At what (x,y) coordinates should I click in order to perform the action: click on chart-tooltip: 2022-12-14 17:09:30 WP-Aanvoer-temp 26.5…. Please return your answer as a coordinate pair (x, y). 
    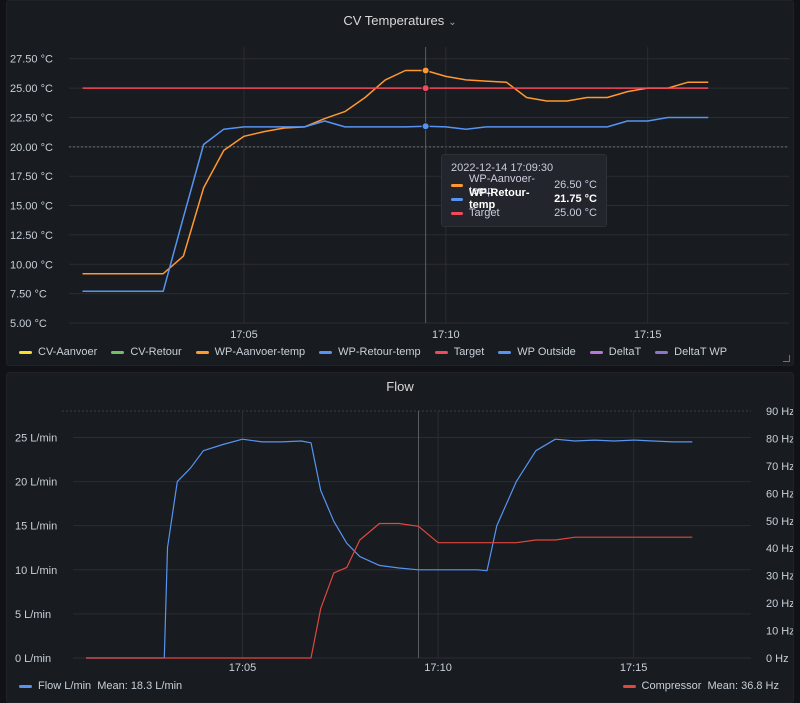
    Looking at the image, I should click on (524, 190).